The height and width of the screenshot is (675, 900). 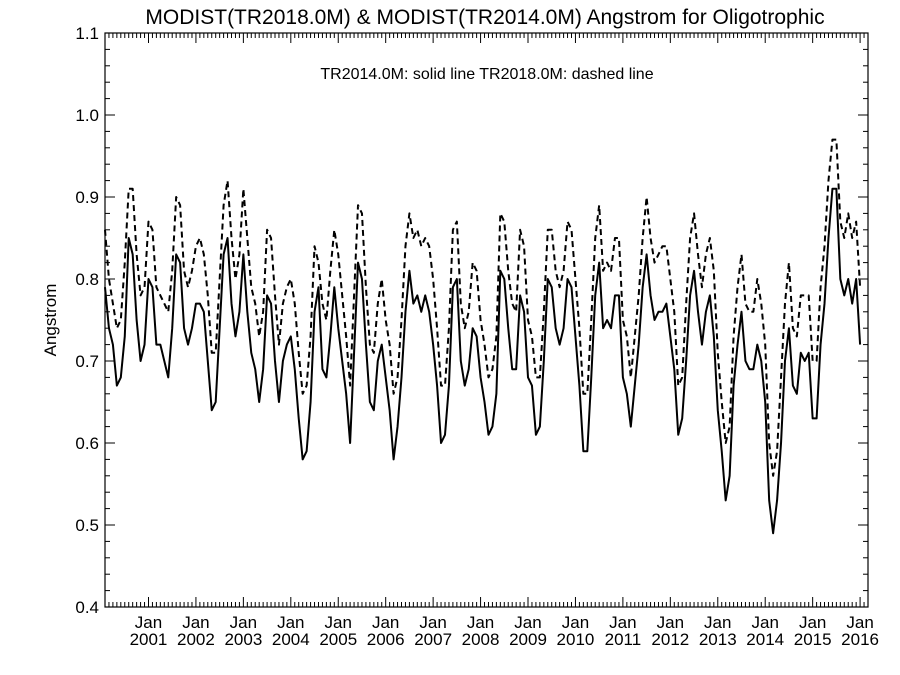 I want to click on x-tick-year-label: 2004, so click(x=291, y=639).